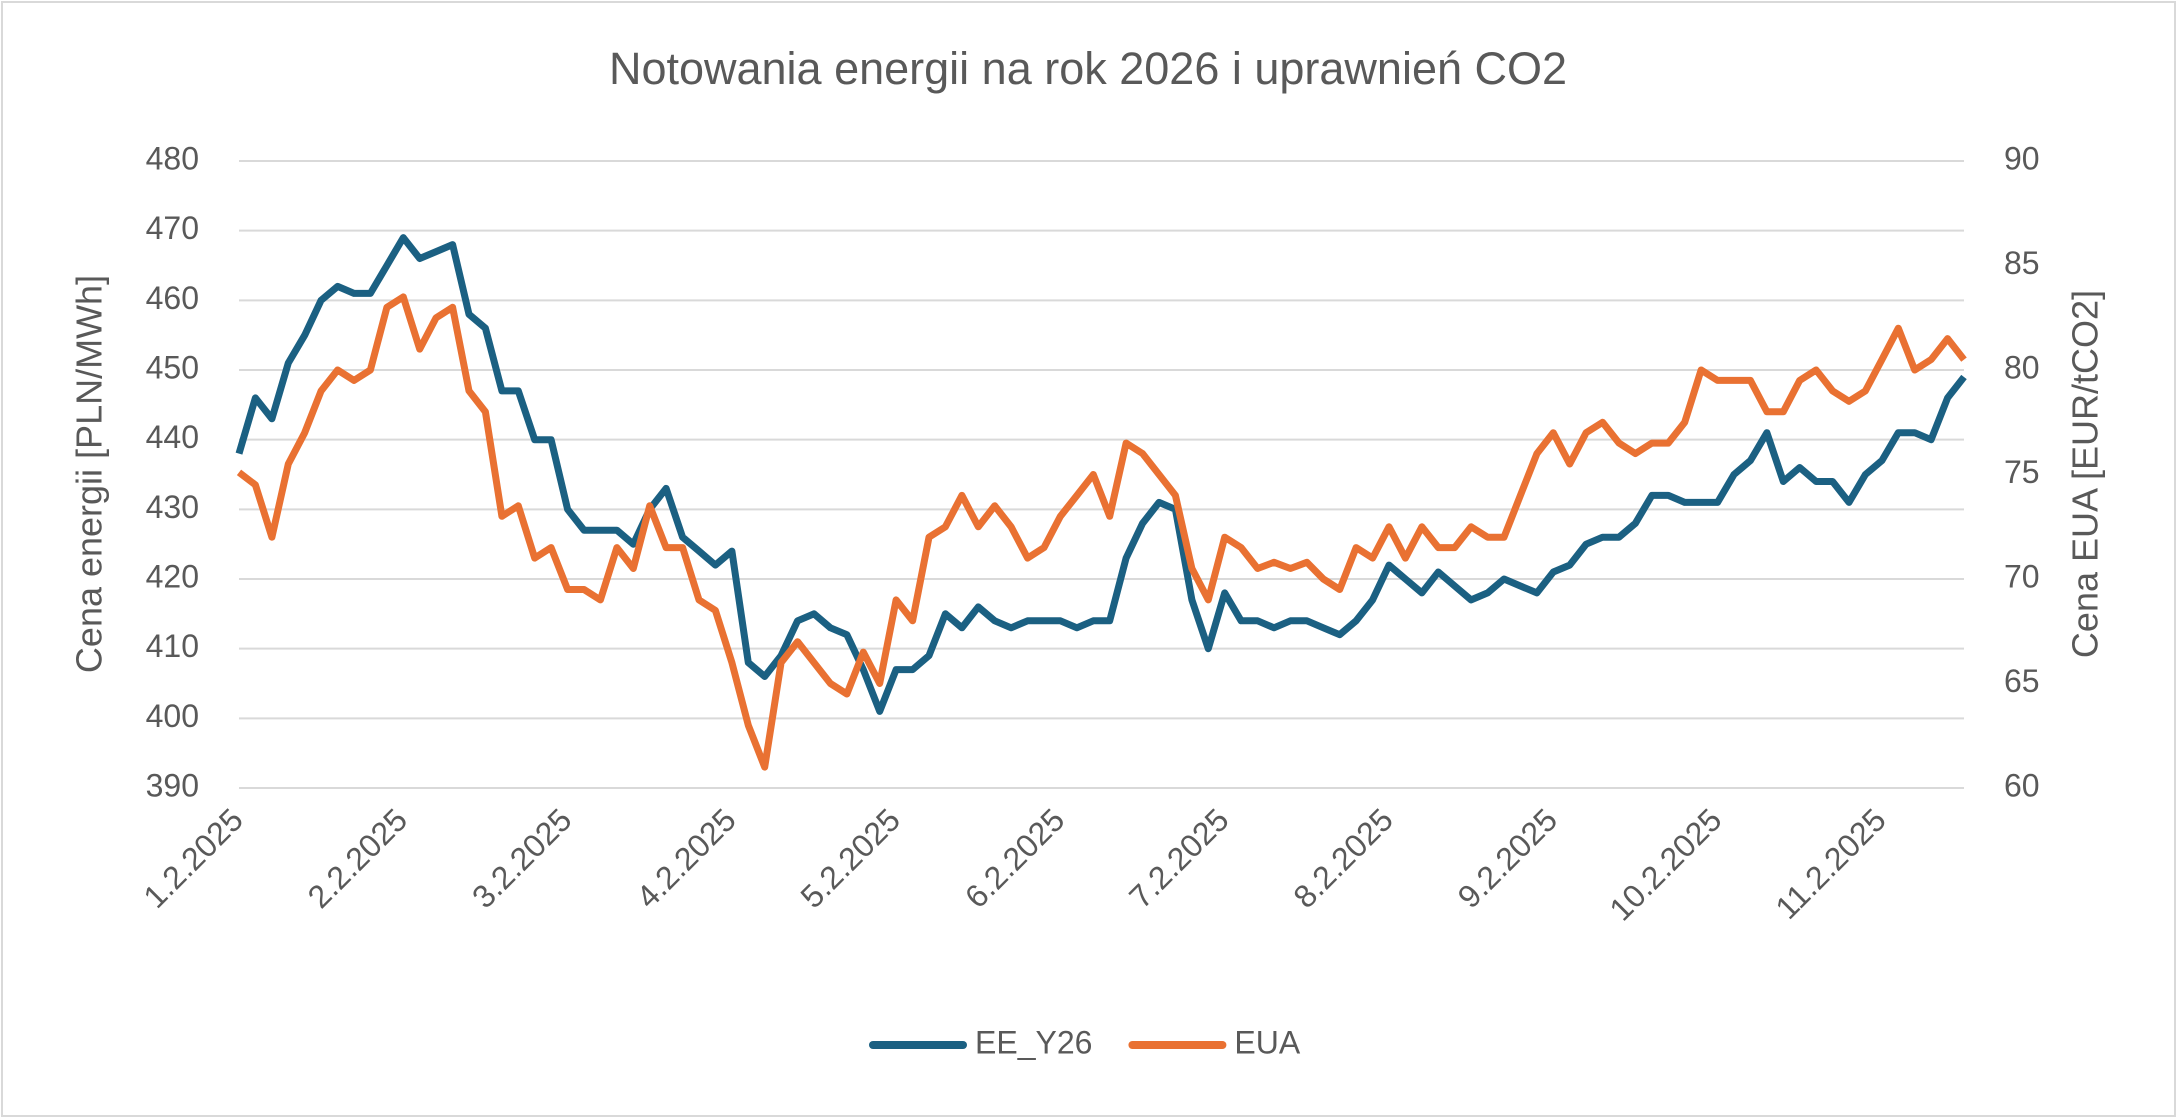 Image resolution: width=2177 pixels, height=1118 pixels. What do you see at coordinates (172, 785) in the screenshot?
I see `y-tick-label: 390` at bounding box center [172, 785].